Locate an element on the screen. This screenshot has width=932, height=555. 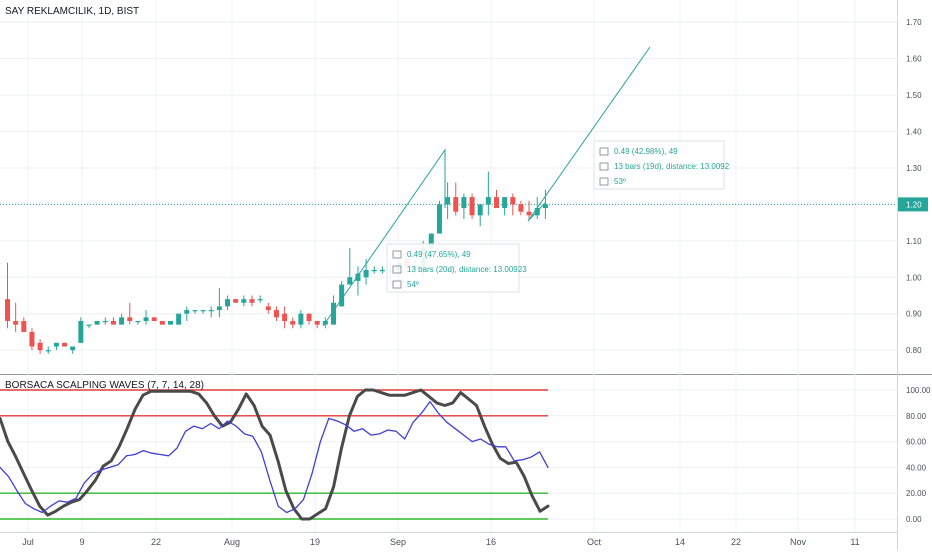
x-tick-label: Jul is located at coordinates (28, 542).